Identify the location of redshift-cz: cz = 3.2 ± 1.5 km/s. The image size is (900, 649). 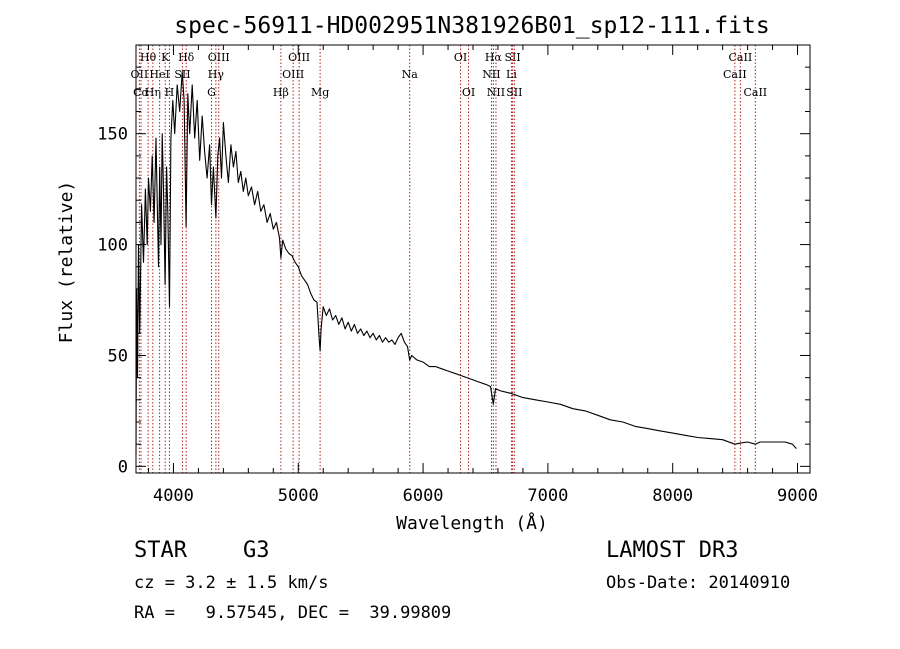
(231, 583).